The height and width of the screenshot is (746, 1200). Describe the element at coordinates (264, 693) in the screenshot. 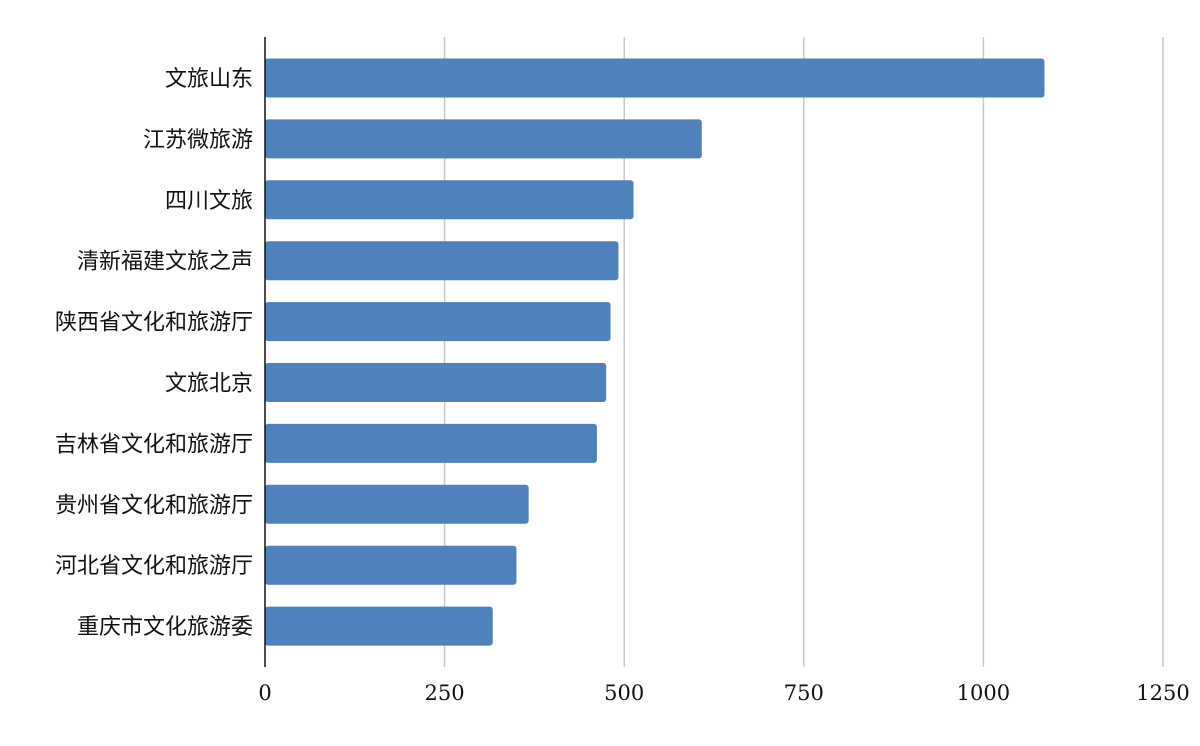

I see `x-tick-label: 0` at that location.